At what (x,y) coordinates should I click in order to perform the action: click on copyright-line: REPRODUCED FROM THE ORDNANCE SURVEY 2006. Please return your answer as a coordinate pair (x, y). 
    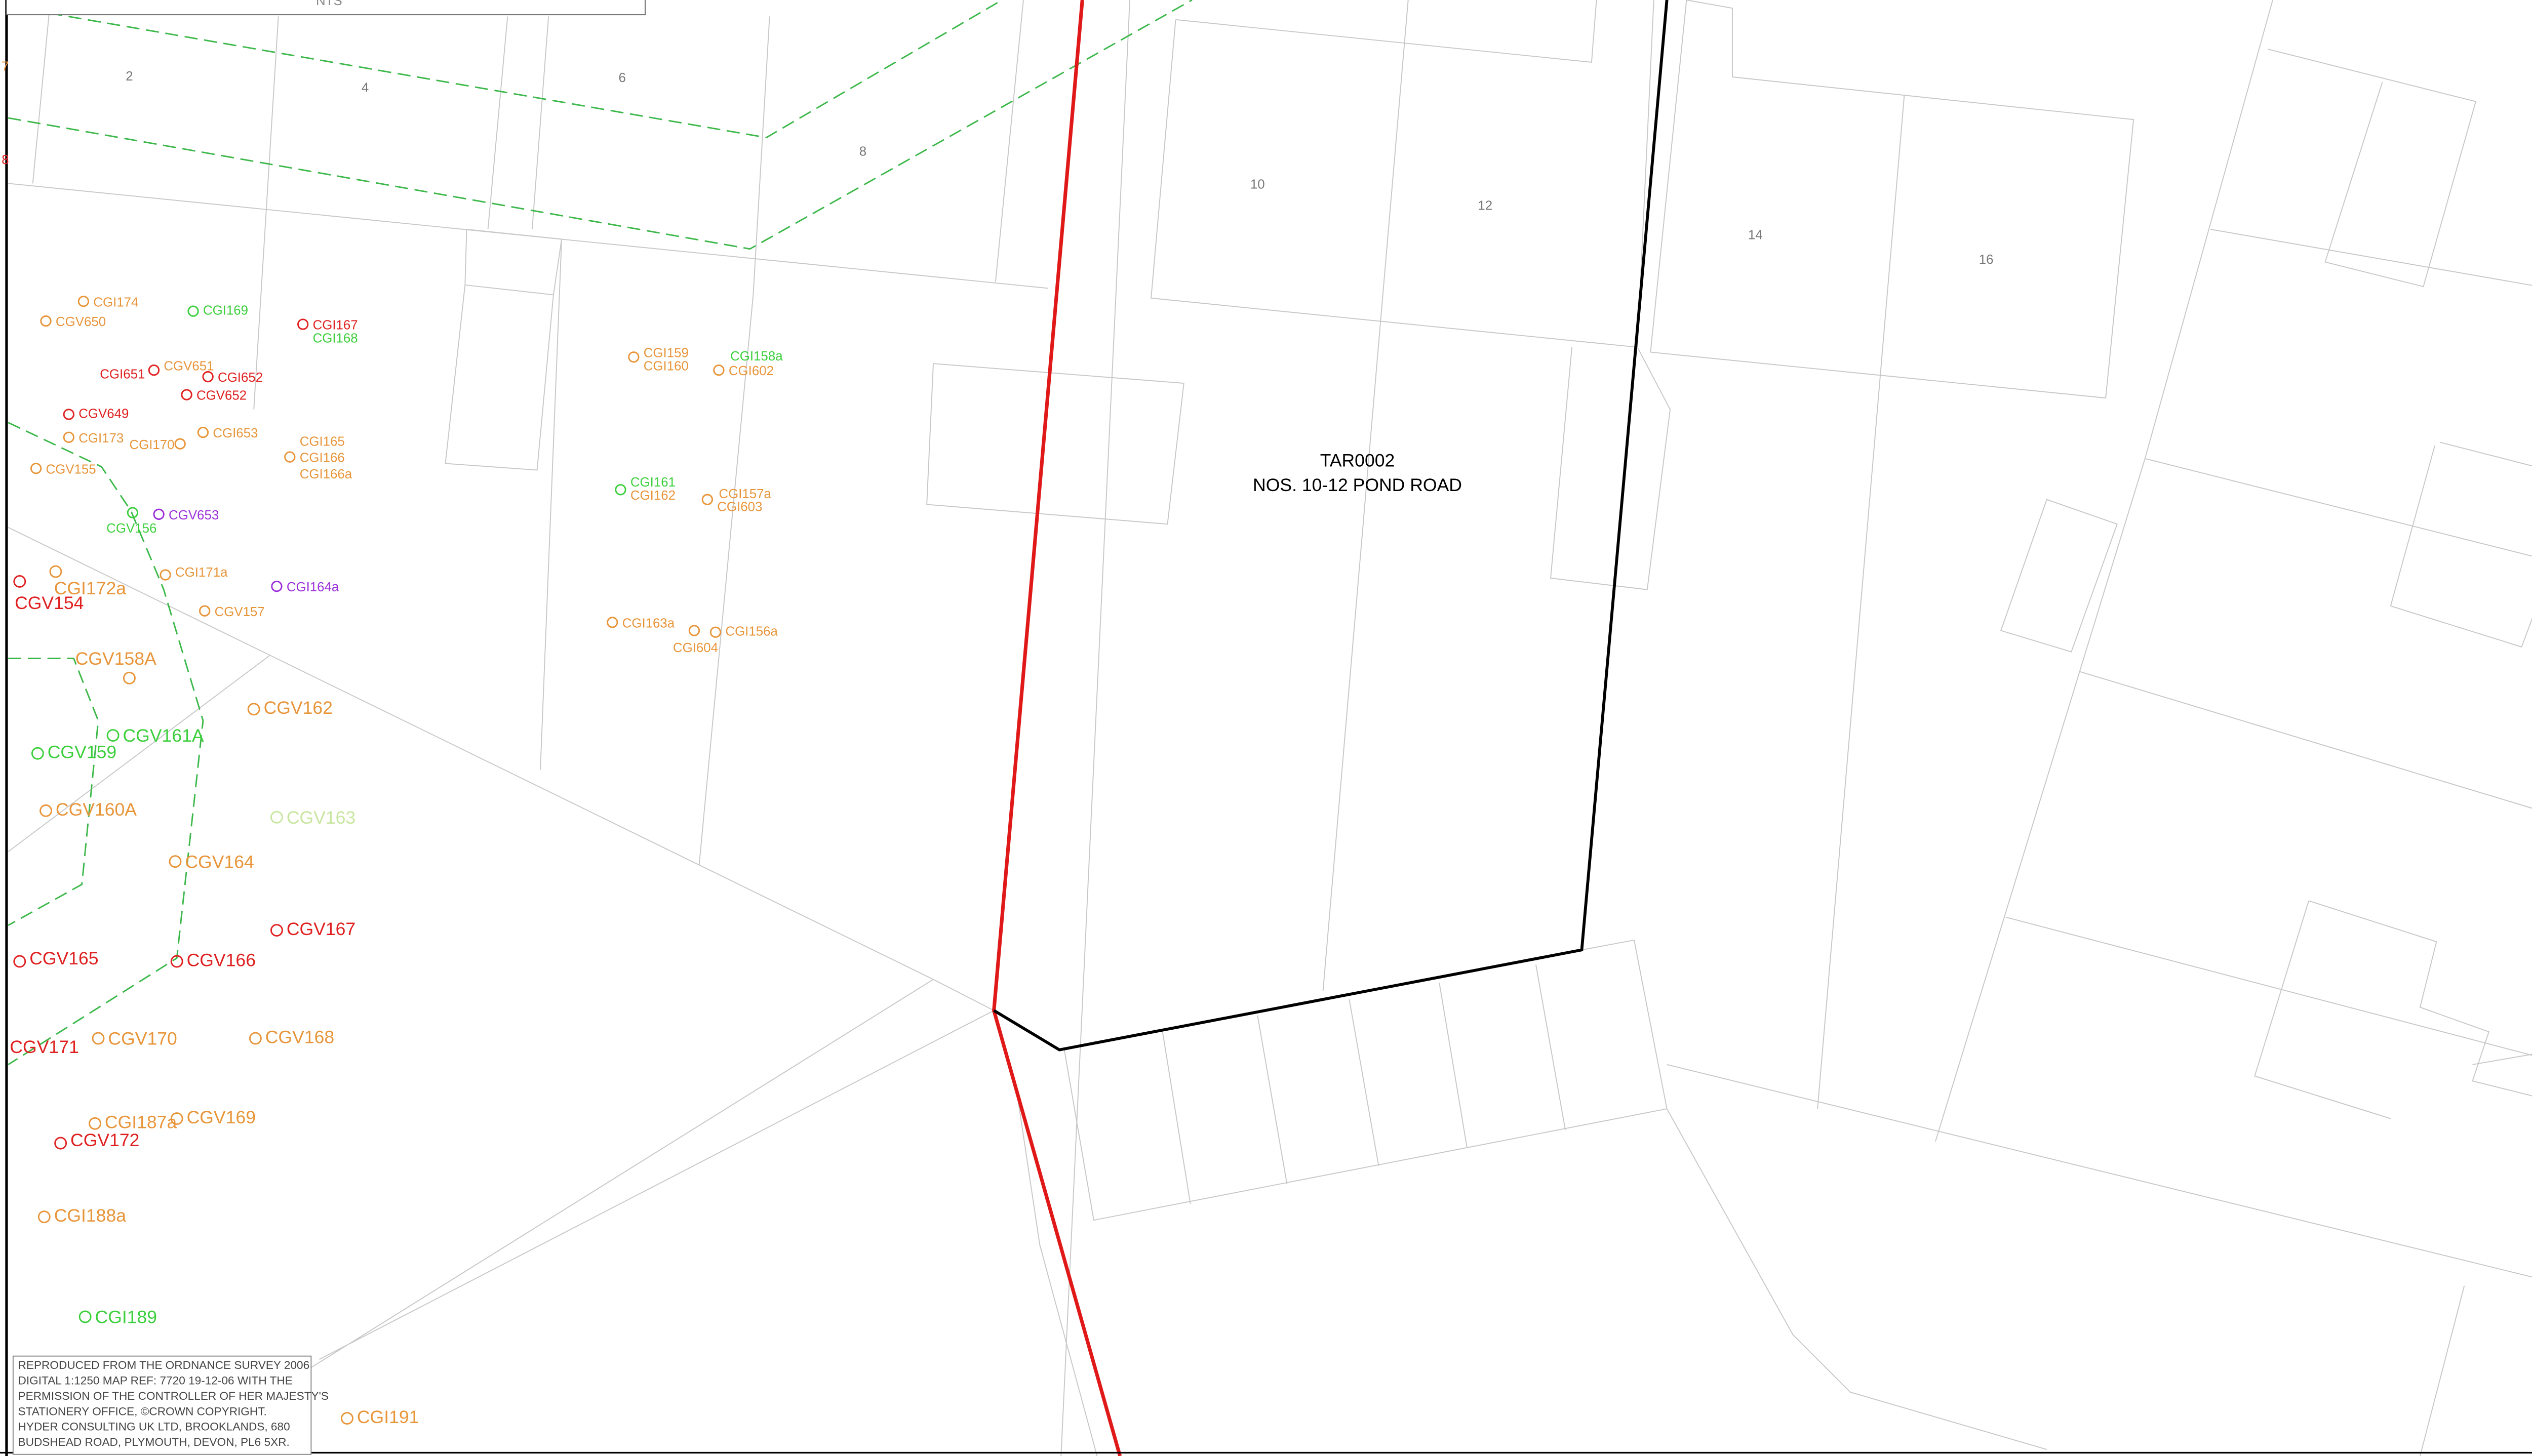
    Looking at the image, I should click on (164, 1365).